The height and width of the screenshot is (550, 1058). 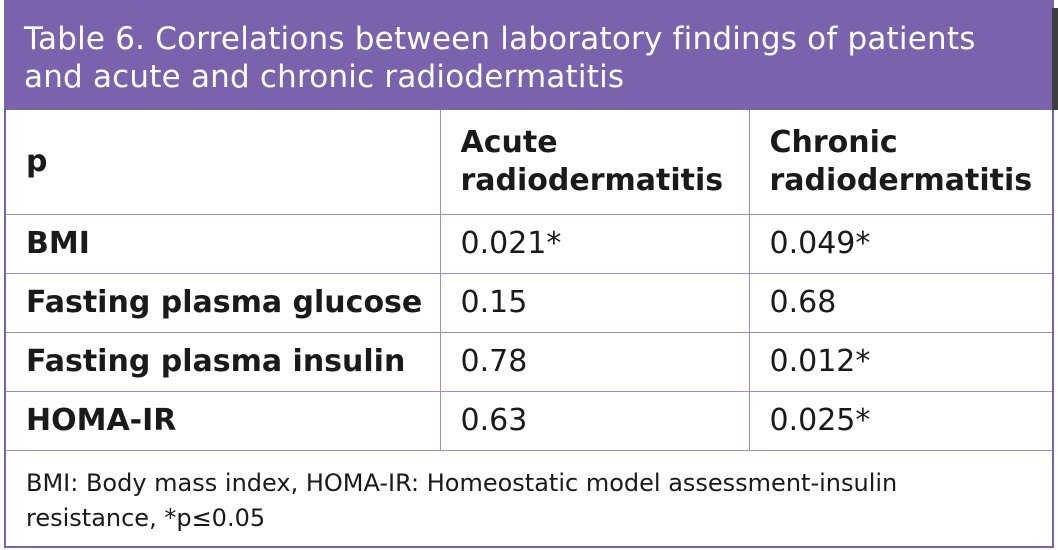 What do you see at coordinates (223, 244) in the screenshot?
I see `row-label: BMI` at bounding box center [223, 244].